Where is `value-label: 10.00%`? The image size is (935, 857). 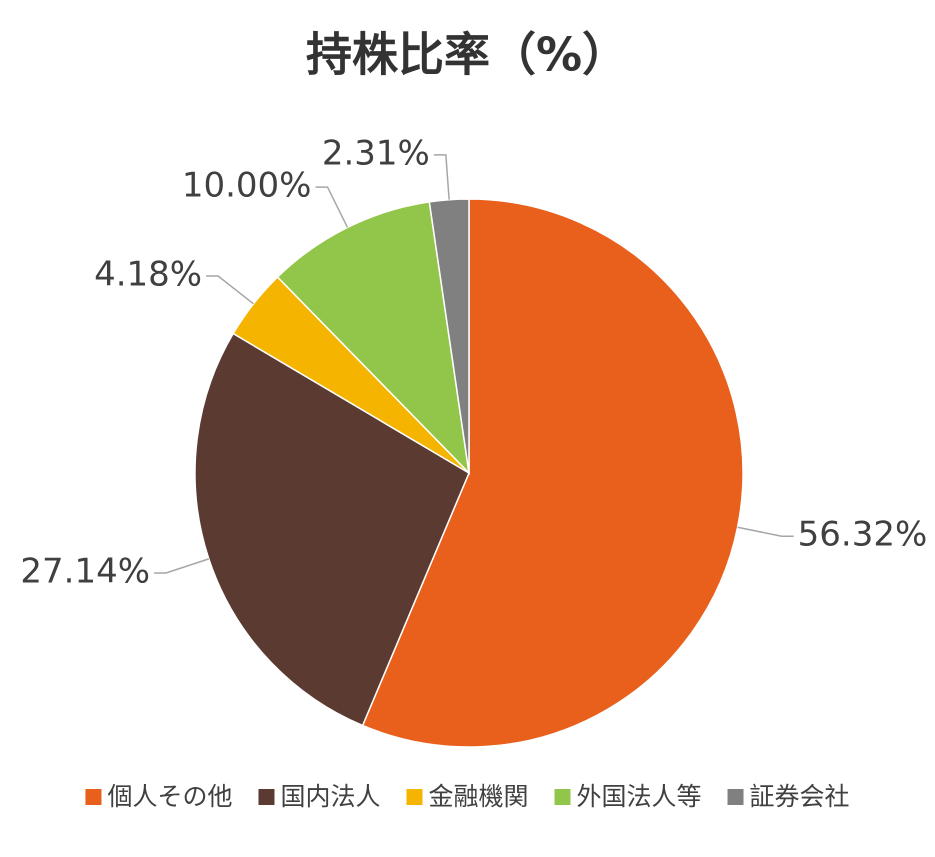 value-label: 10.00% is located at coordinates (247, 186).